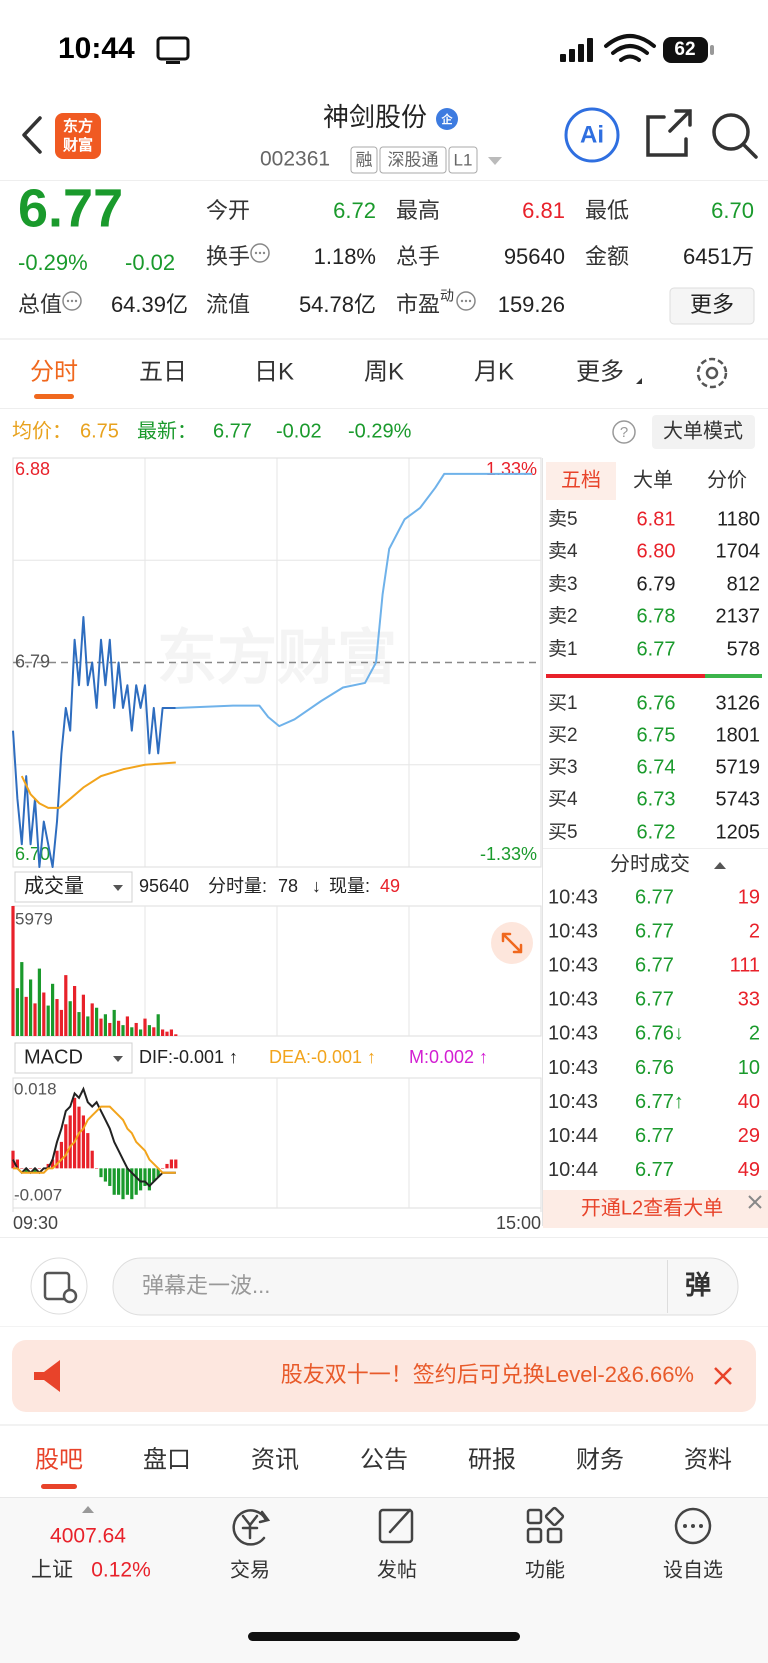 Image resolution: width=768 pixels, height=1663 pixels. What do you see at coordinates (118, 888) in the screenshot?
I see `selector-arrow` at bounding box center [118, 888].